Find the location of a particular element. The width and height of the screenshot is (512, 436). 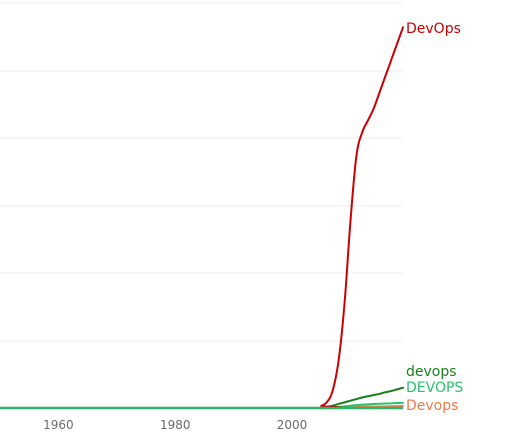

series-label-0: DevOps is located at coordinates (433, 29).